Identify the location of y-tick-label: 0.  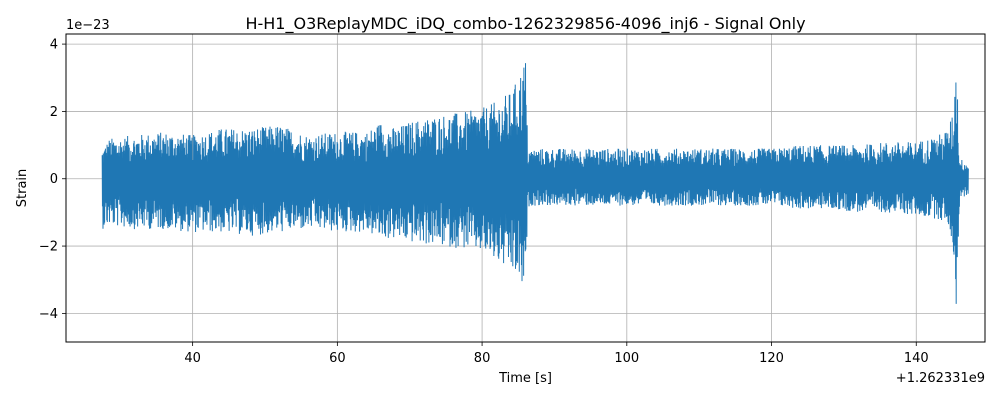
(54, 179).